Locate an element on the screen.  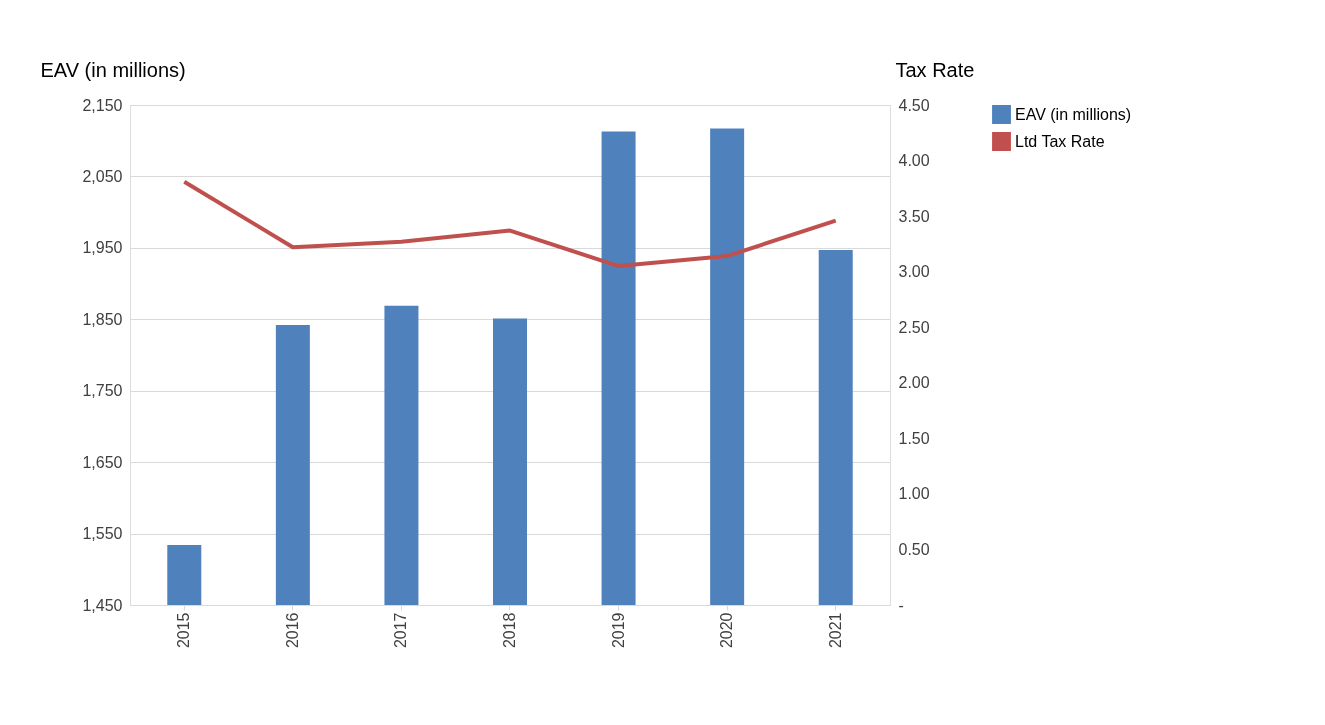
y-axis-title: EAV (in millions) is located at coordinates (113, 69).